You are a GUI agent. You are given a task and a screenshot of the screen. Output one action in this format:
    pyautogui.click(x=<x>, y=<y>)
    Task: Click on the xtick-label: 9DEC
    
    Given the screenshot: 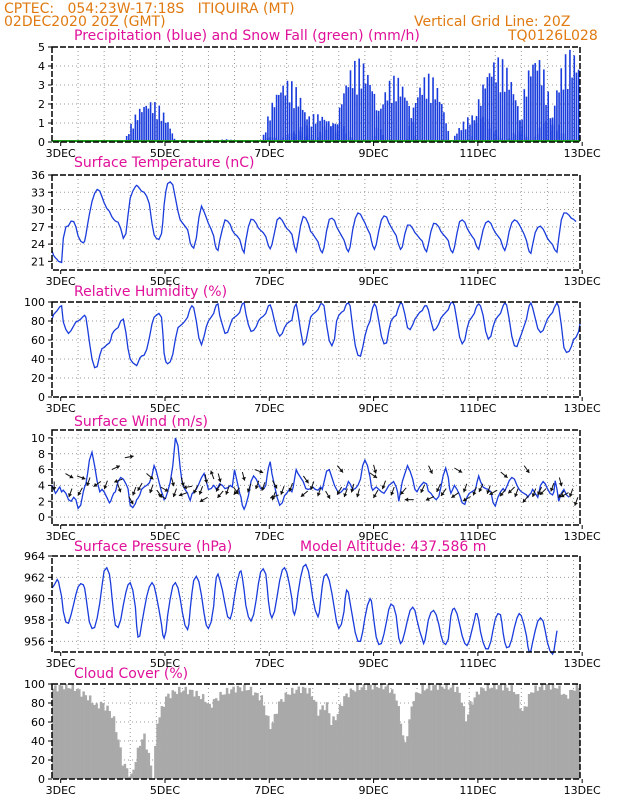 What is the action you would take?
    pyautogui.click(x=374, y=790)
    